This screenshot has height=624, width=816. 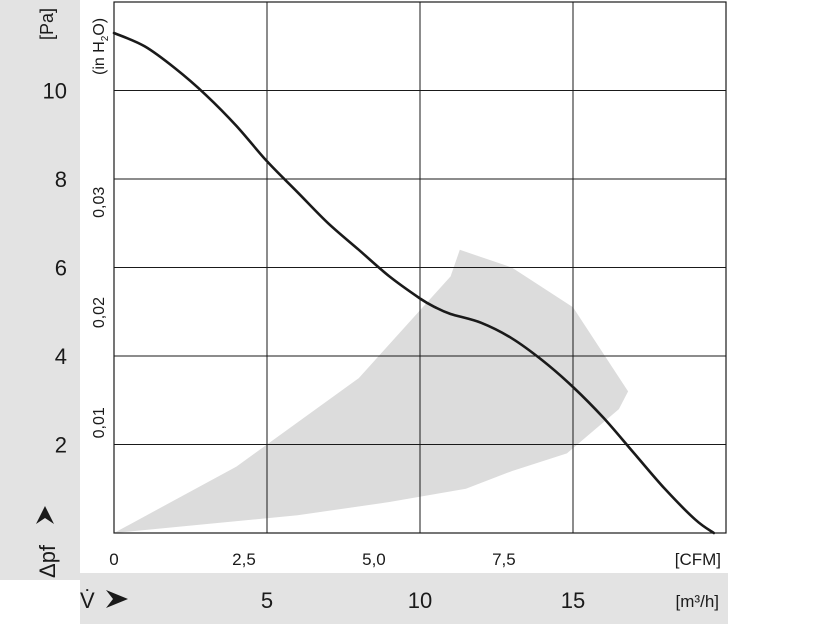 I want to click on x-axis-arrow-icon, so click(x=117, y=599).